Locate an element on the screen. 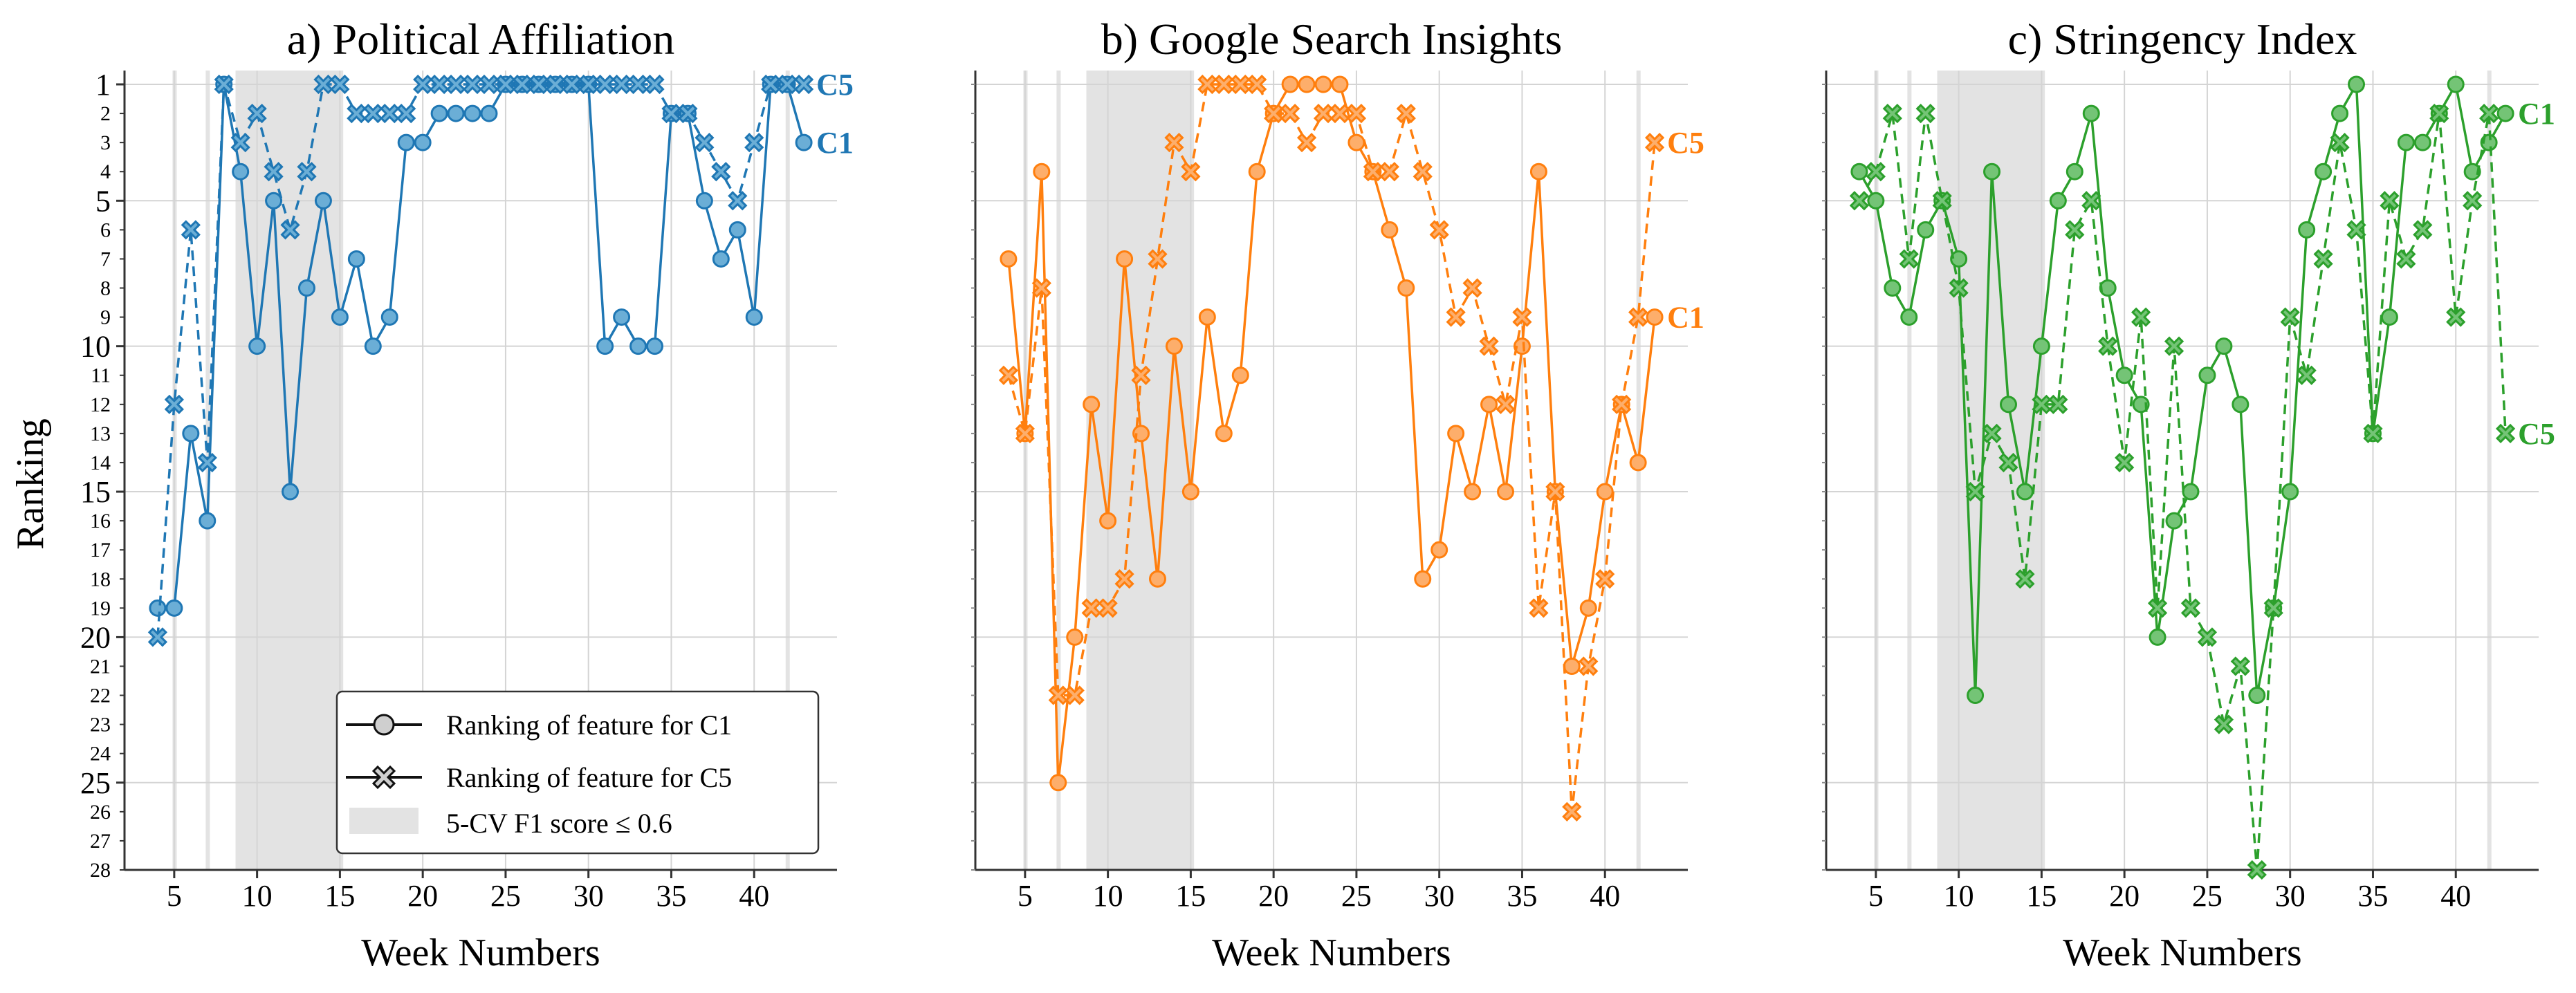 The height and width of the screenshot is (993, 2576). x-tick-label: 30 is located at coordinates (588, 896).